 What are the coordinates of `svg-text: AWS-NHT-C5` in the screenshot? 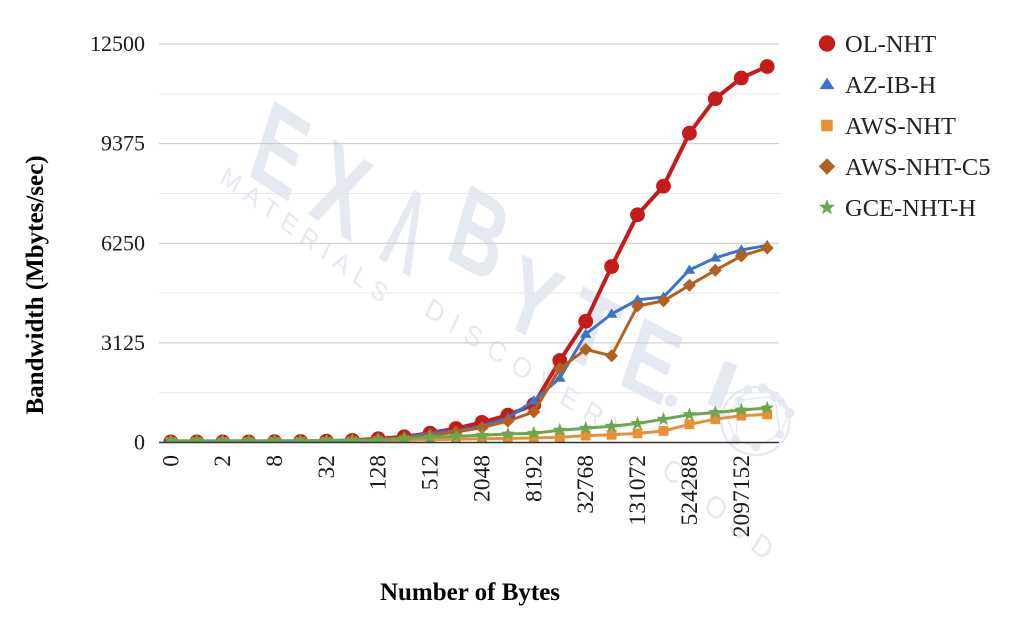 It's located at (918, 167).